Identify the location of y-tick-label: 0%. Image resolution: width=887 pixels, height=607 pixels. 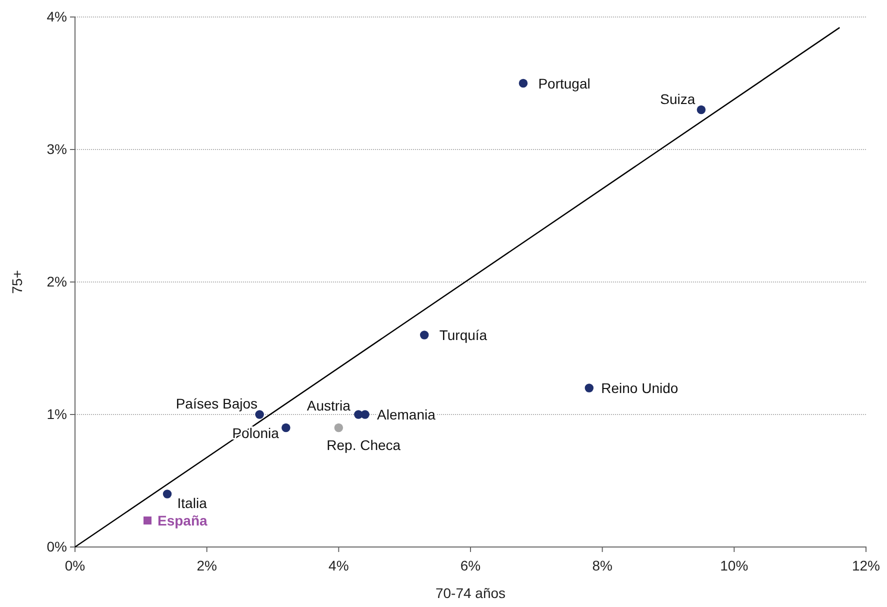
(56, 546).